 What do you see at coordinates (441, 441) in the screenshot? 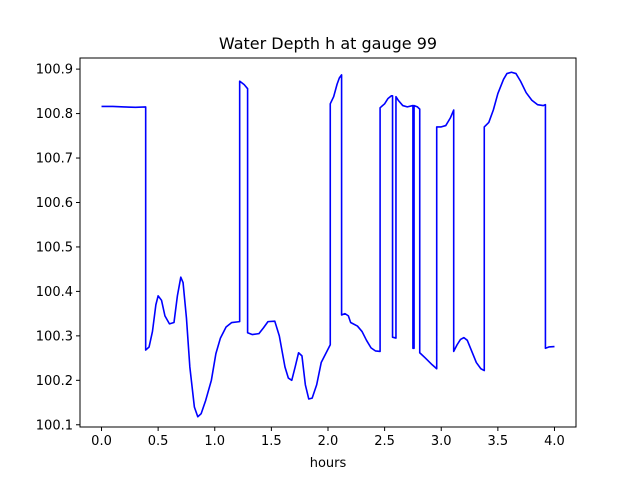
I see `x-tick-label: 3.0` at bounding box center [441, 441].